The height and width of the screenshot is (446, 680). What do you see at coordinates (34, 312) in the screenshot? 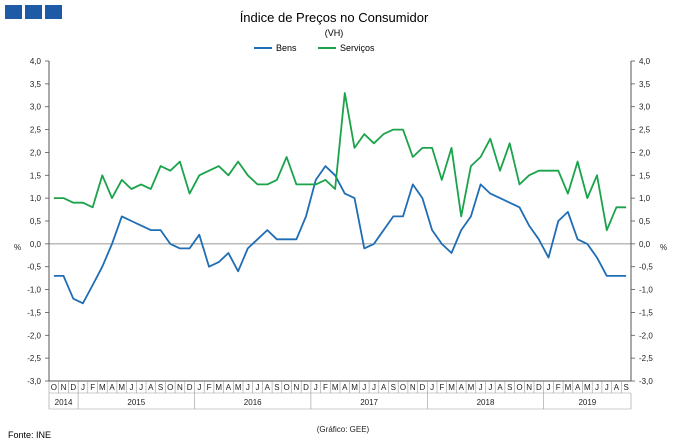
I see `y-tick-label-left: -1,5` at bounding box center [34, 312].